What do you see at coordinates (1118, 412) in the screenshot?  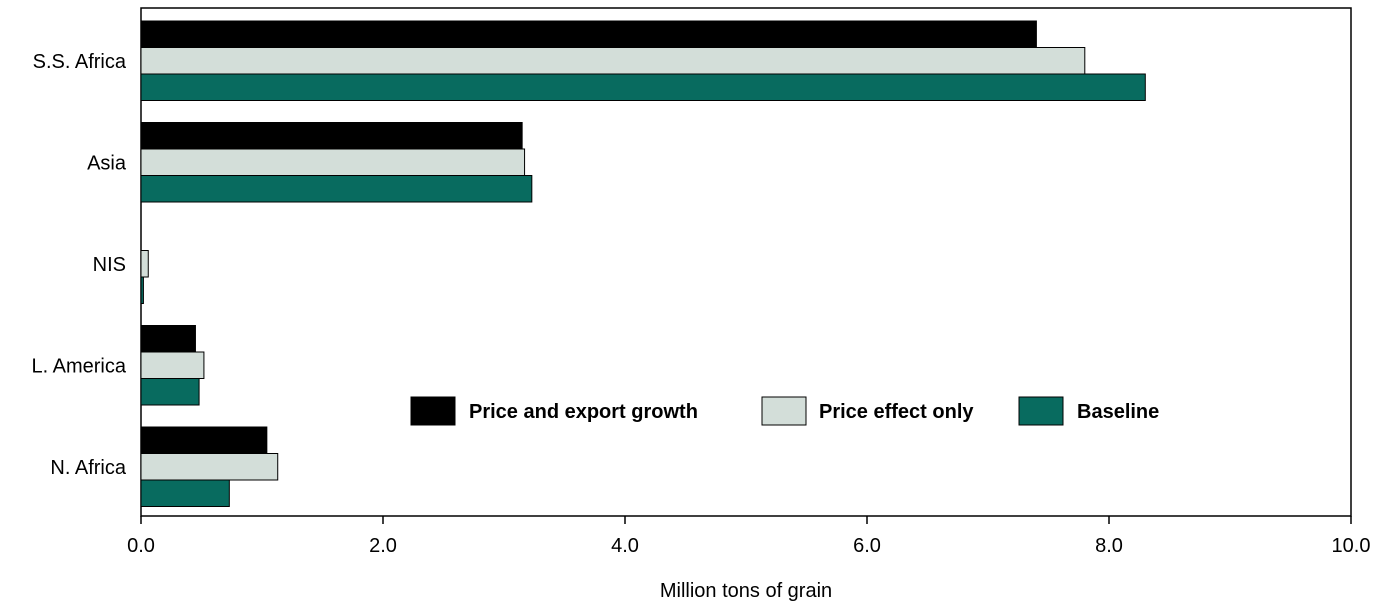 I see `legend-label: Baseline` at bounding box center [1118, 412].